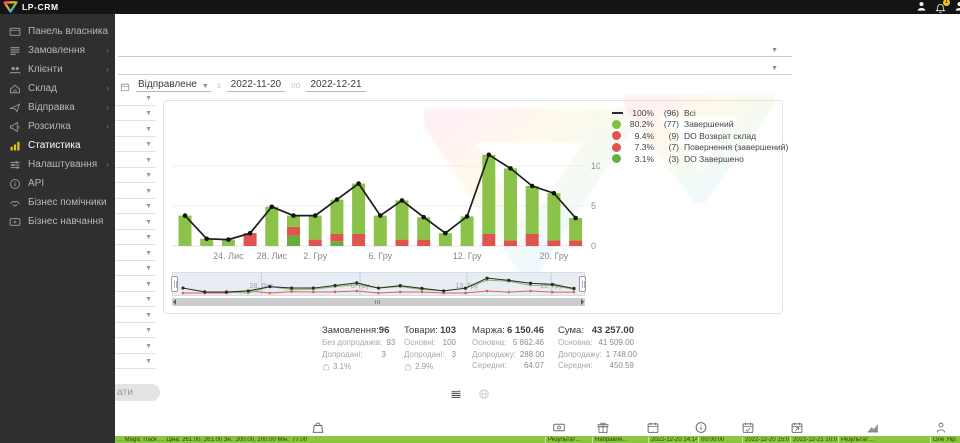  Describe the element at coordinates (873, 427) in the screenshot. I see `area-chart-icon` at that location.